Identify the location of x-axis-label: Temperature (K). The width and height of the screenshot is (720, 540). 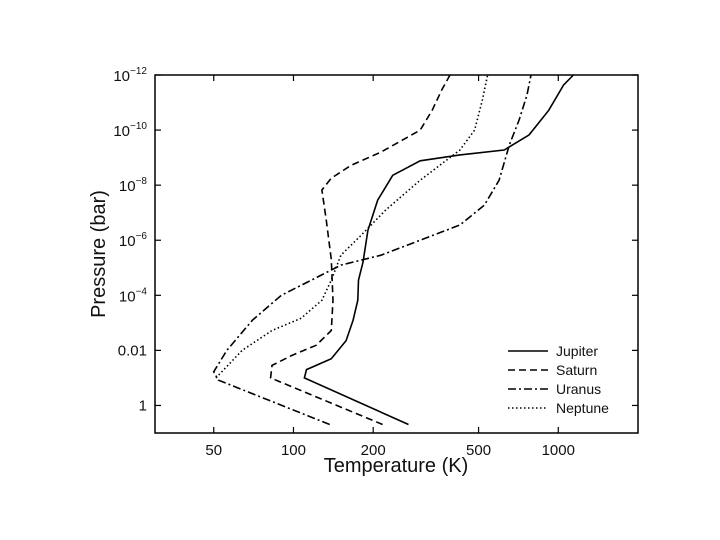
(396, 466).